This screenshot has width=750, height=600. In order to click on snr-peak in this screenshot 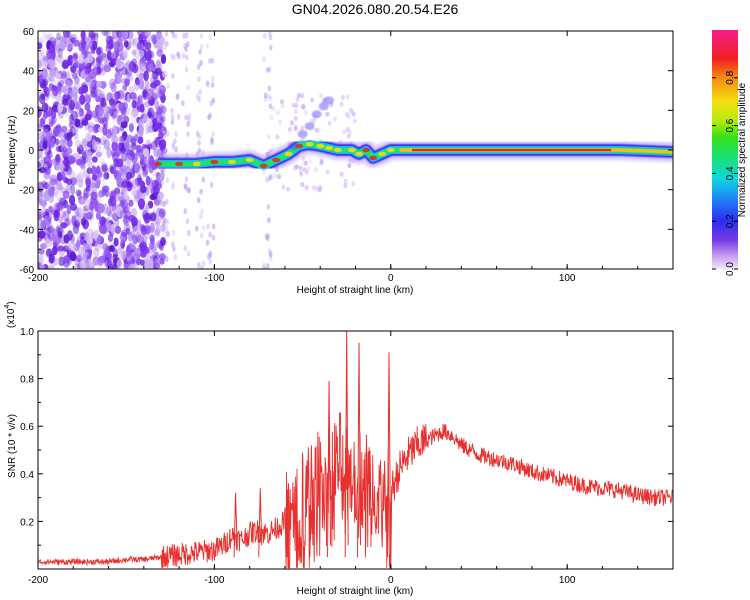, I will do `click(346, 444)`.